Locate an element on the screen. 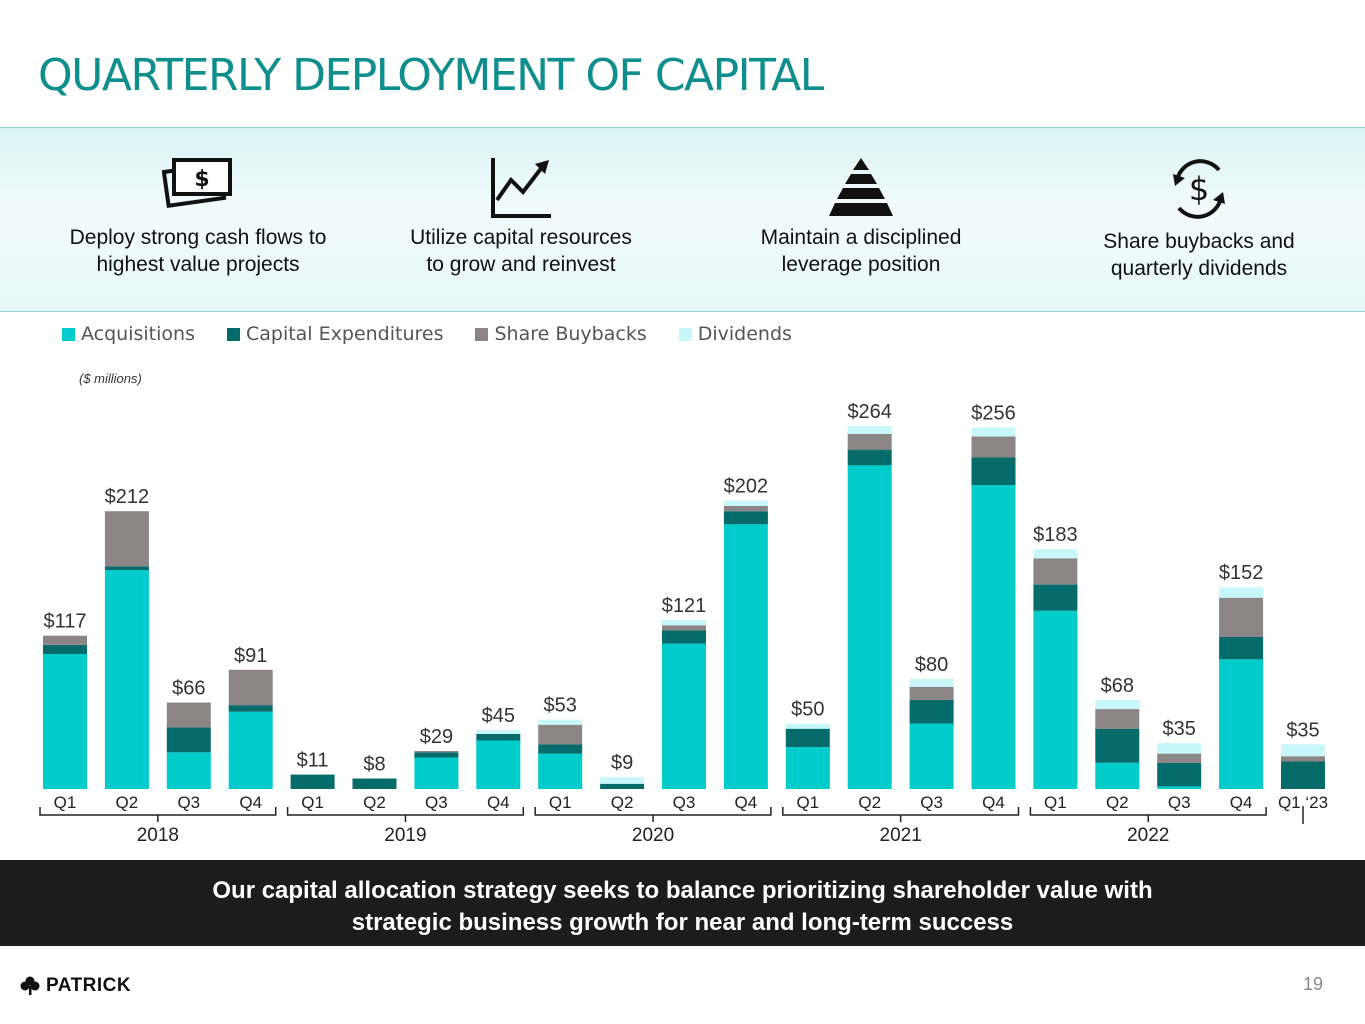 This screenshot has height=1024, width=1365. units-label: ($ millions) is located at coordinates (110, 378).